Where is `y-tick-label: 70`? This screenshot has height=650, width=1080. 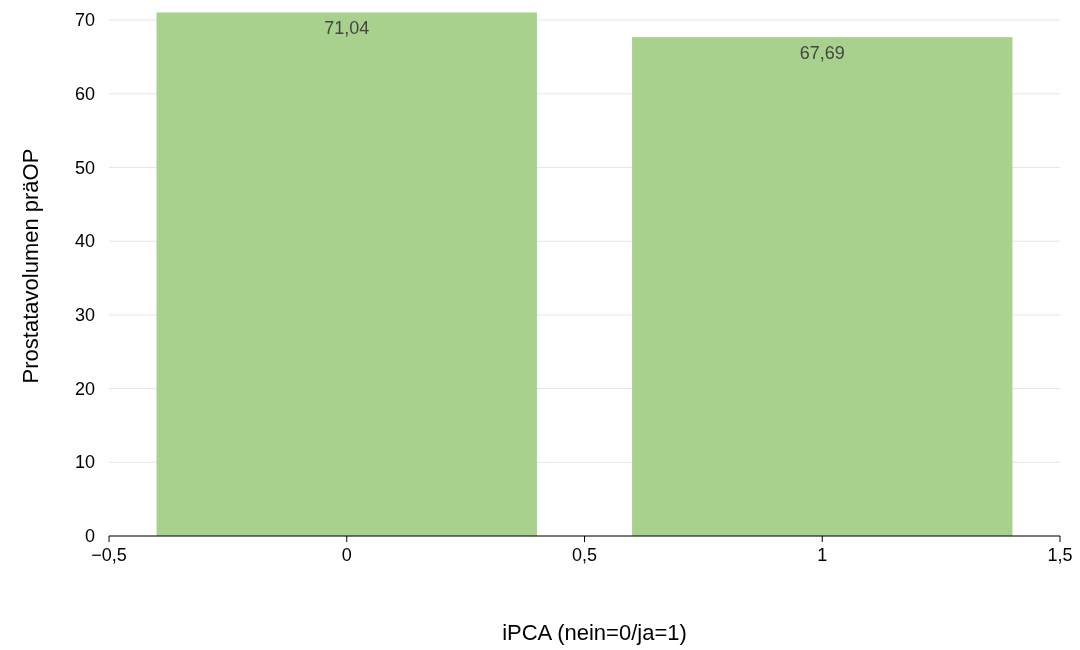
y-tick-label: 70 is located at coordinates (84, 20).